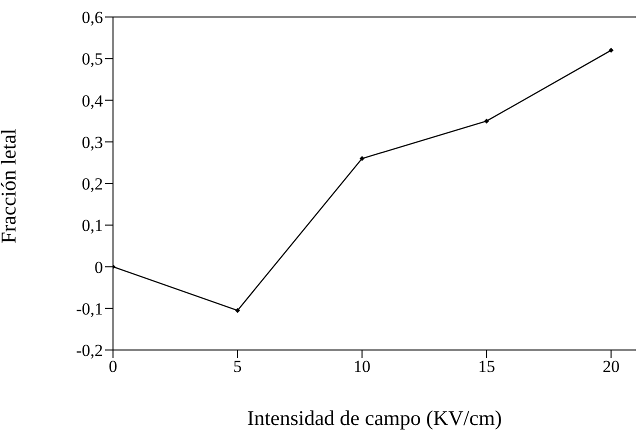 Image resolution: width=637 pixels, height=445 pixels. I want to click on y-axis-title: Fracción letal, so click(10, 186).